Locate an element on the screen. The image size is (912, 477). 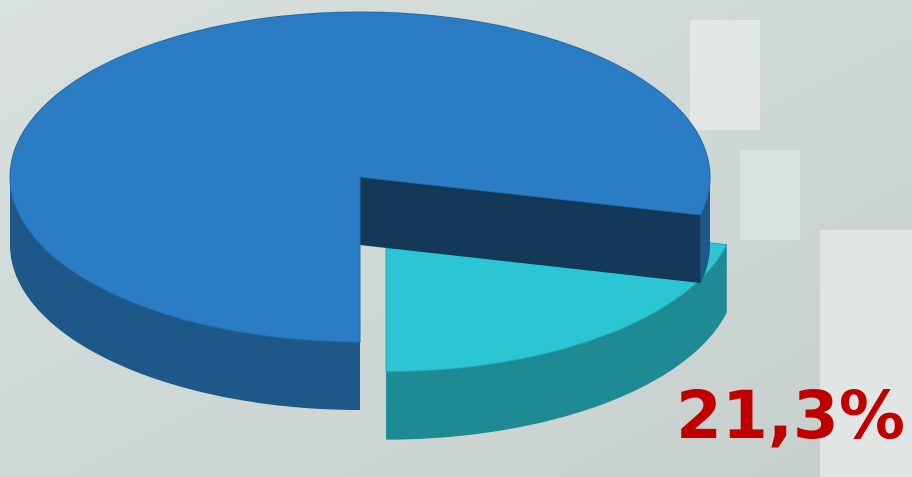
slice-face is located at coordinates (530, 230).